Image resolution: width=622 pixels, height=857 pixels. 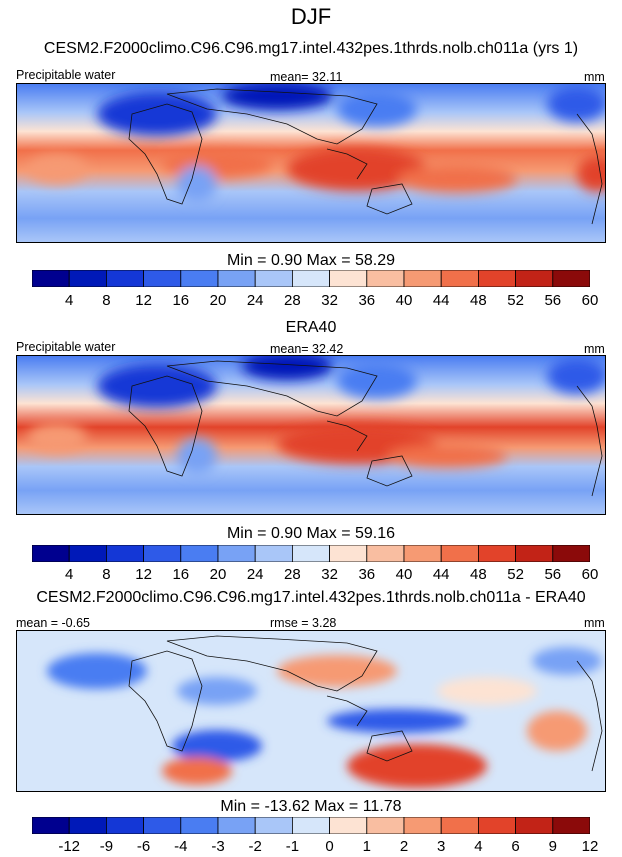 I want to click on colorbar-tick-label: 36, so click(x=367, y=300).